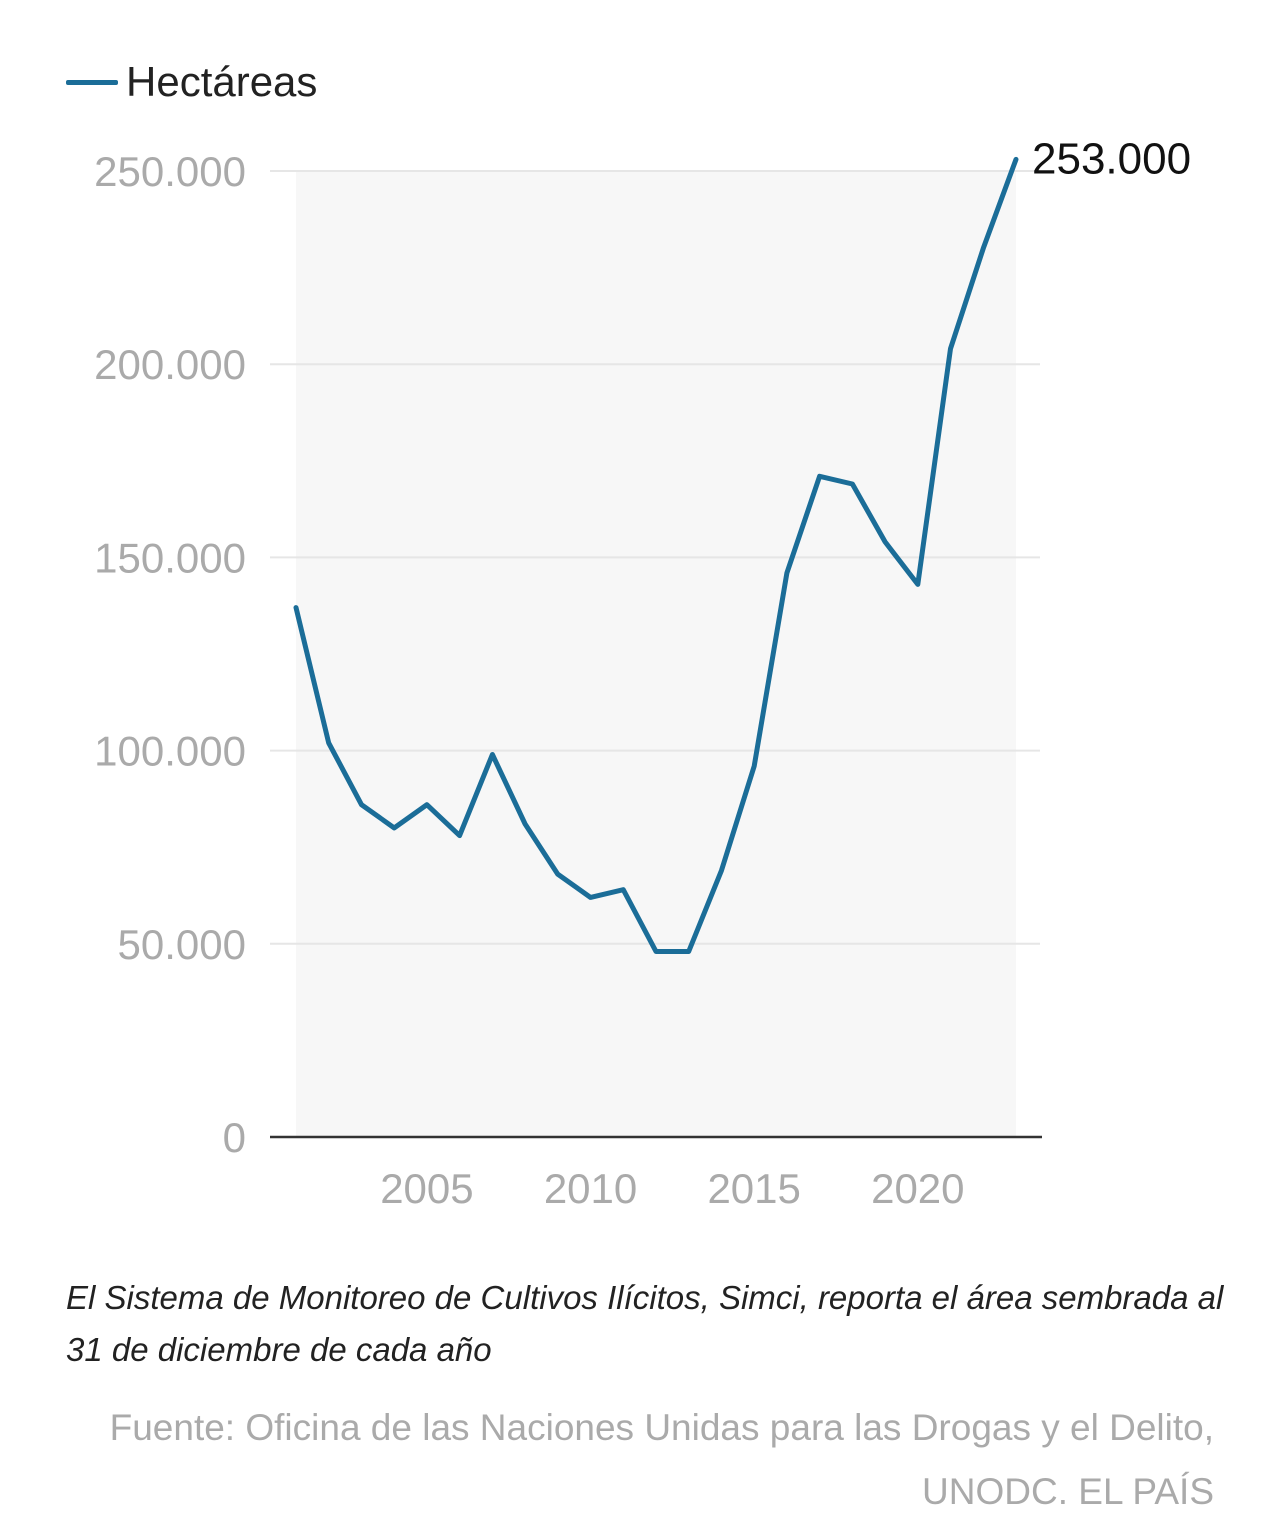  I want to click on y-tick-label: 150.000, so click(170, 557).